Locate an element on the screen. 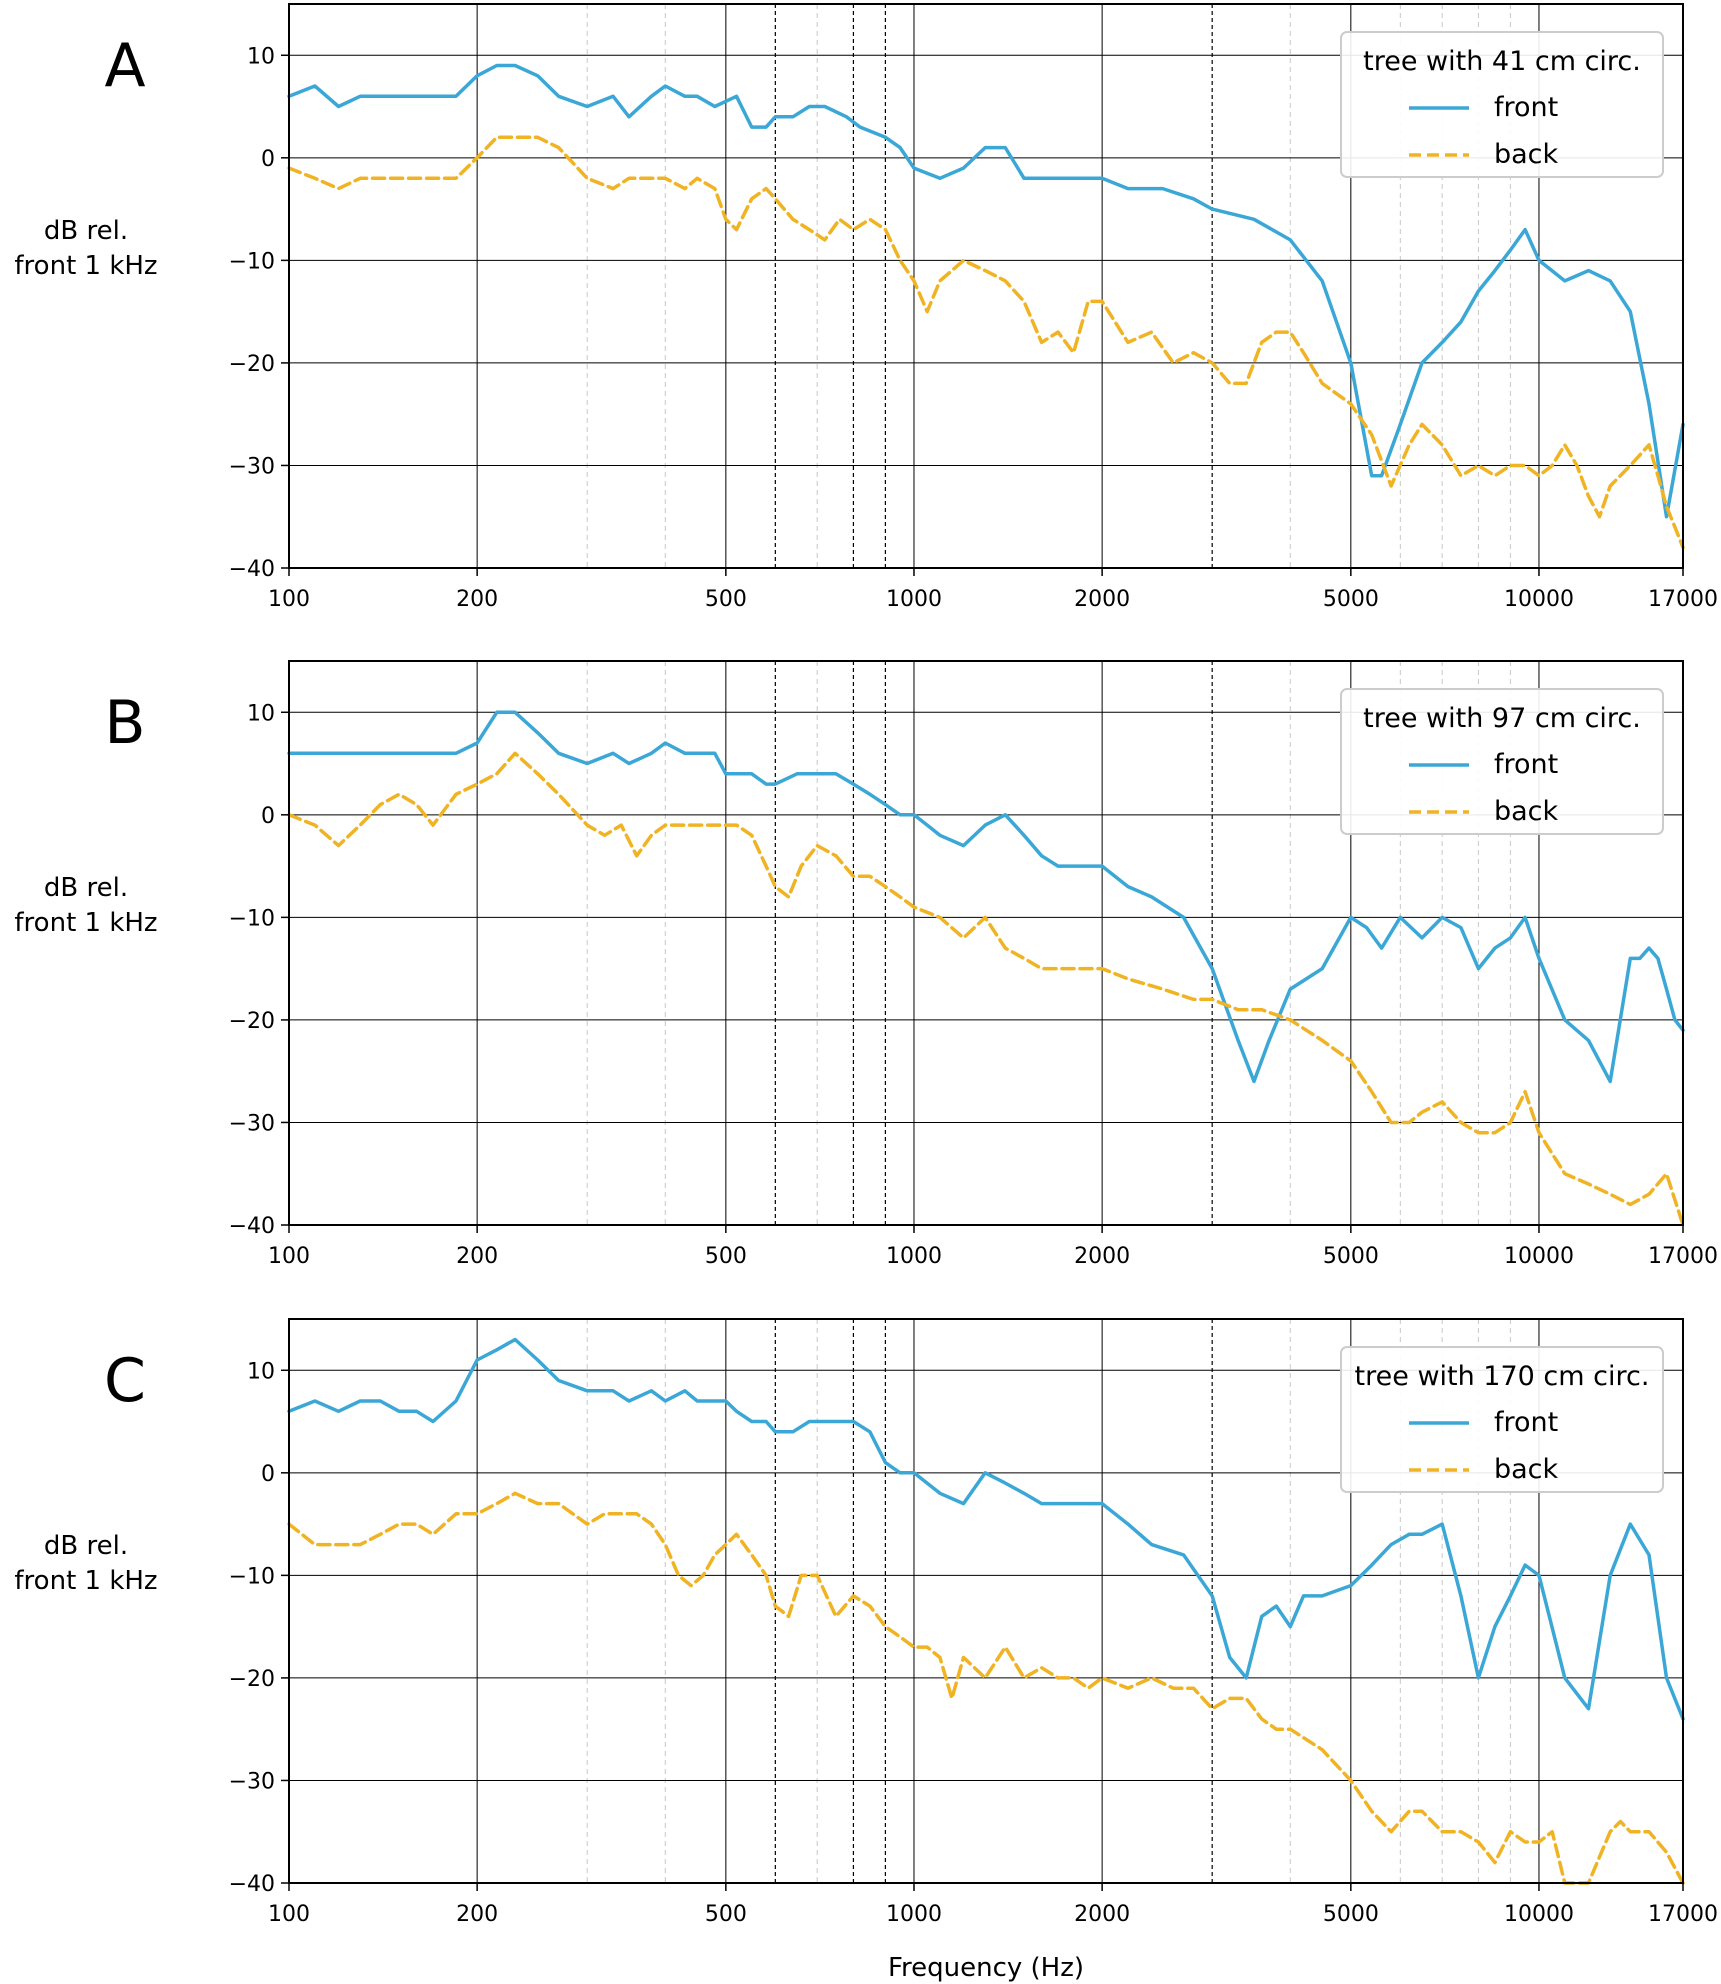  panel-letter: A is located at coordinates (124, 66).